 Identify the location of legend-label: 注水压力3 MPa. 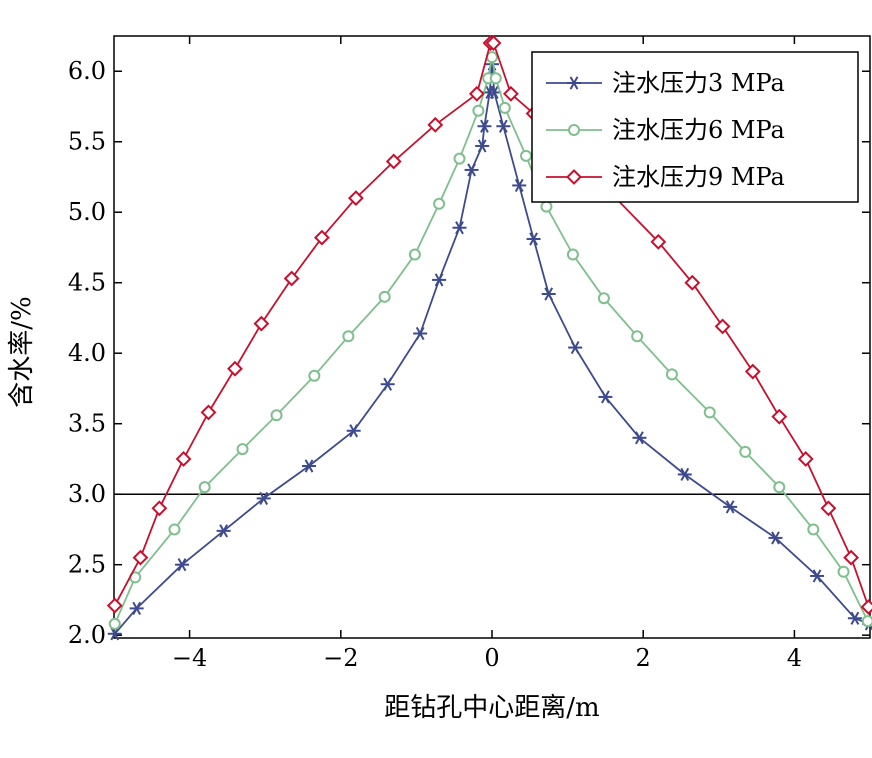
(698, 83).